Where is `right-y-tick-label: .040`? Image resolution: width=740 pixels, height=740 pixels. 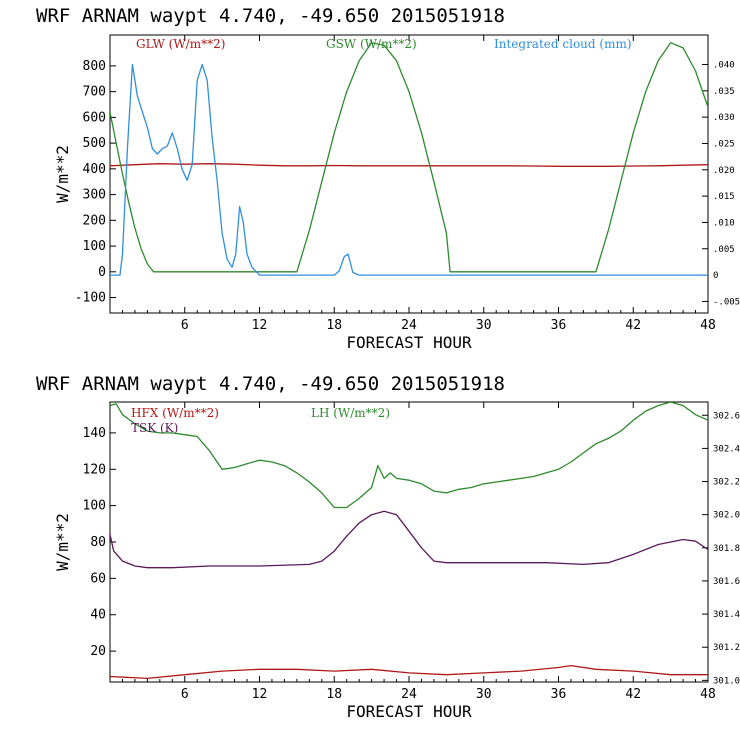 right-y-tick-label: .040 is located at coordinates (724, 65).